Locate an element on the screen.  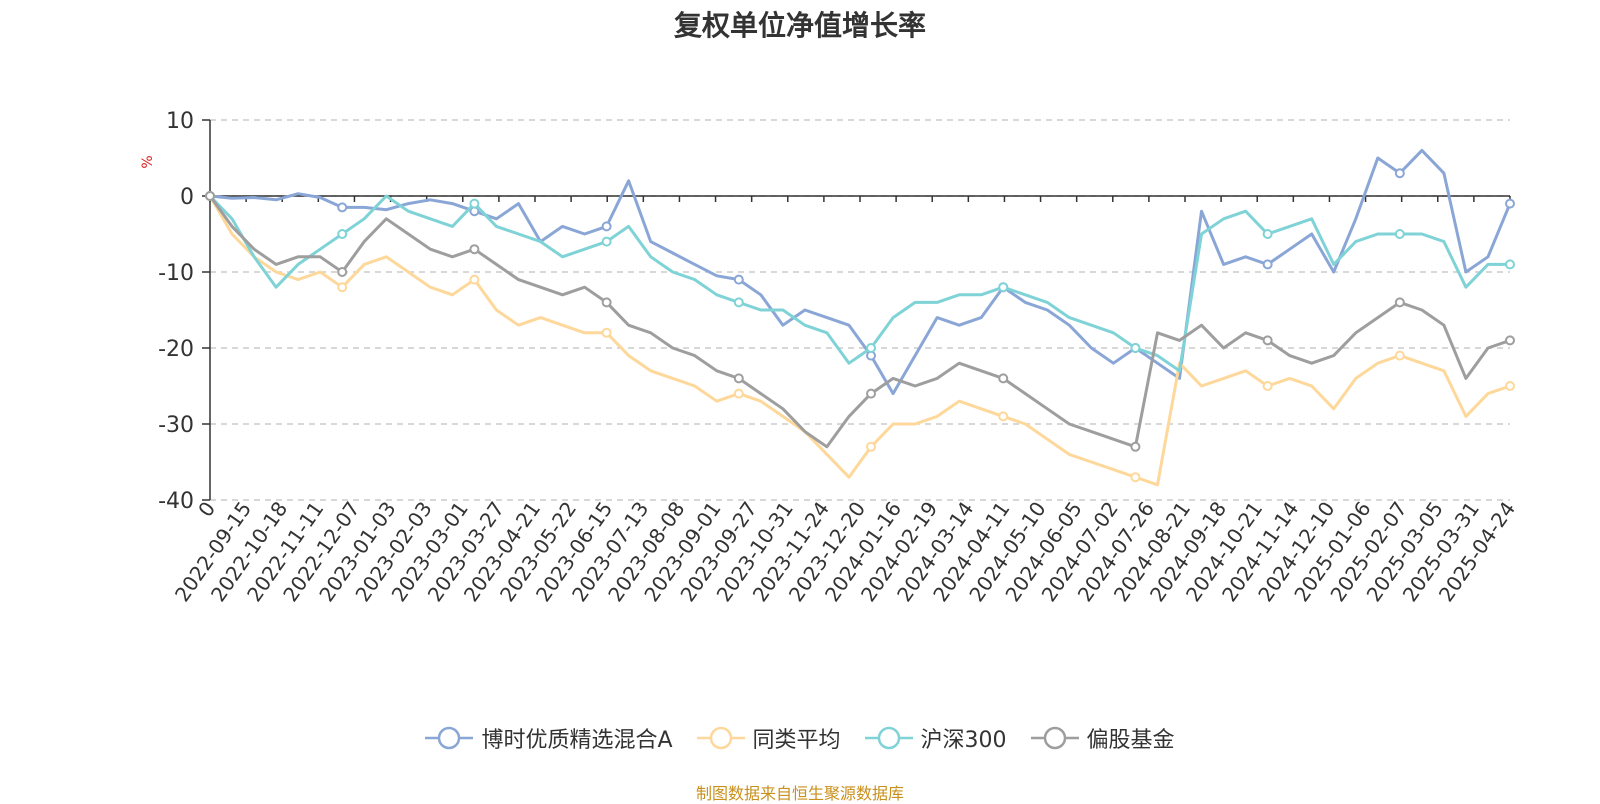
y-tick-label: -20 is located at coordinates (176, 349).